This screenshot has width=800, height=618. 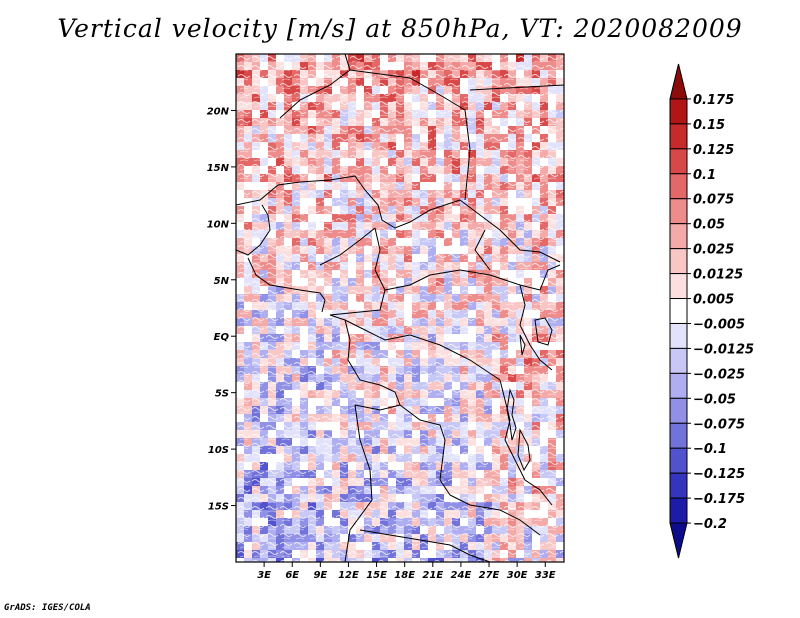 I want to click on y-tick-label: 5N, so click(x=222, y=281).